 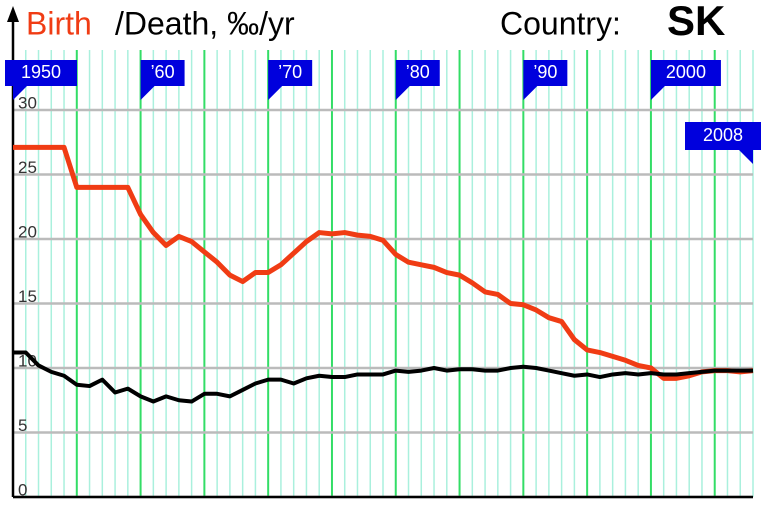 I want to click on y-tick-label: 5, so click(x=22, y=425).